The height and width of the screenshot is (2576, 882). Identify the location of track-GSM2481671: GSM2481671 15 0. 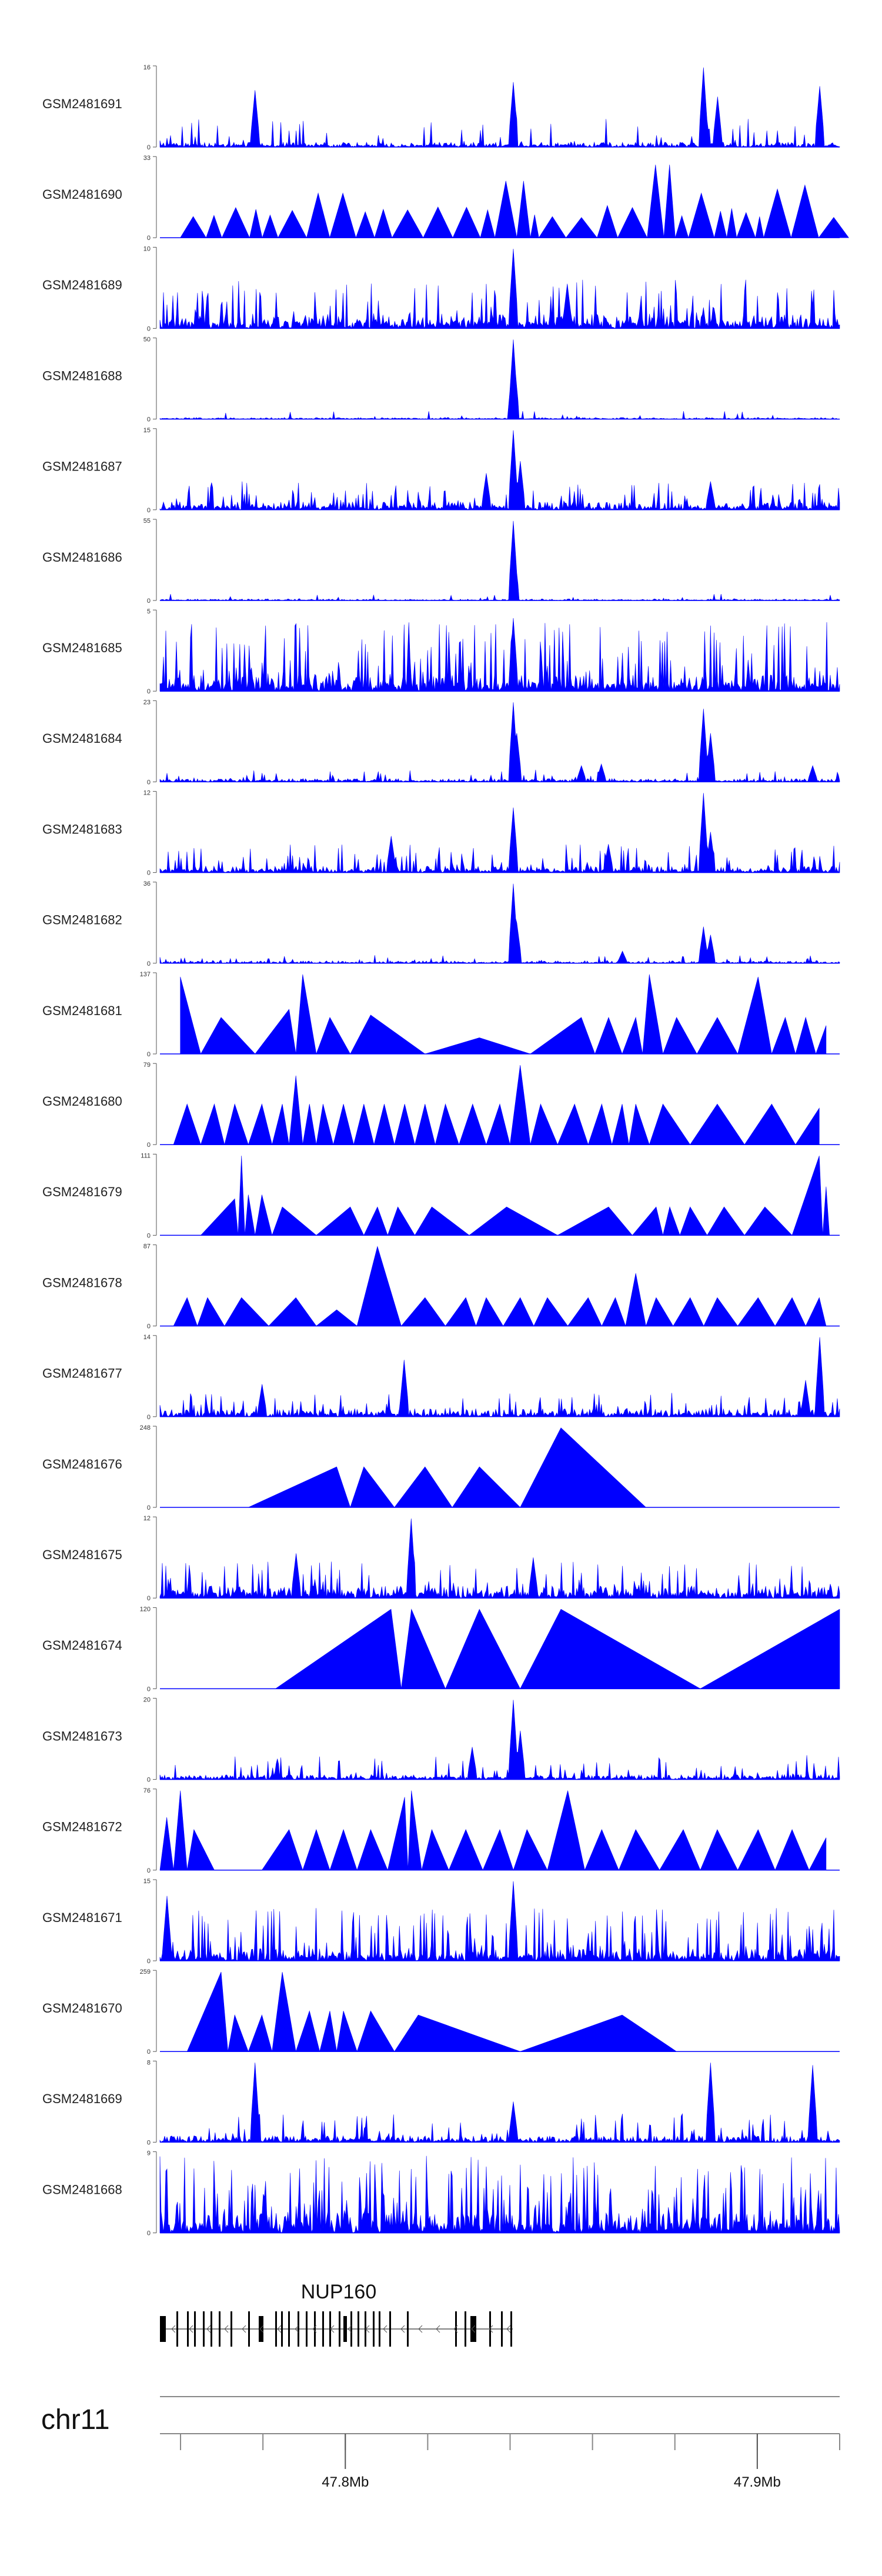
(441, 1921).